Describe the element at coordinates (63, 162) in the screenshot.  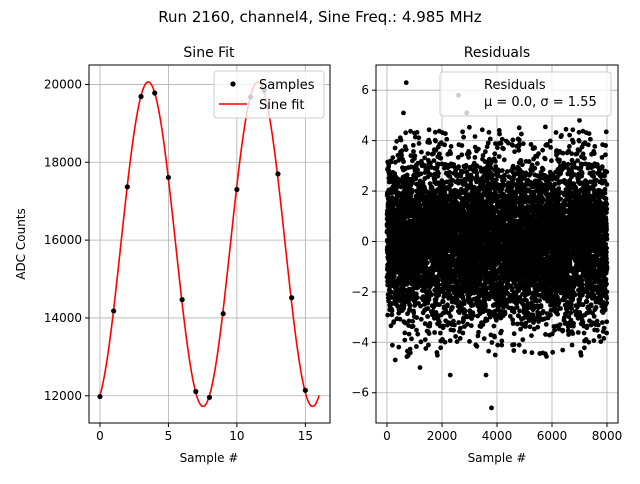
I see `left-y-tick-label: 18000` at that location.